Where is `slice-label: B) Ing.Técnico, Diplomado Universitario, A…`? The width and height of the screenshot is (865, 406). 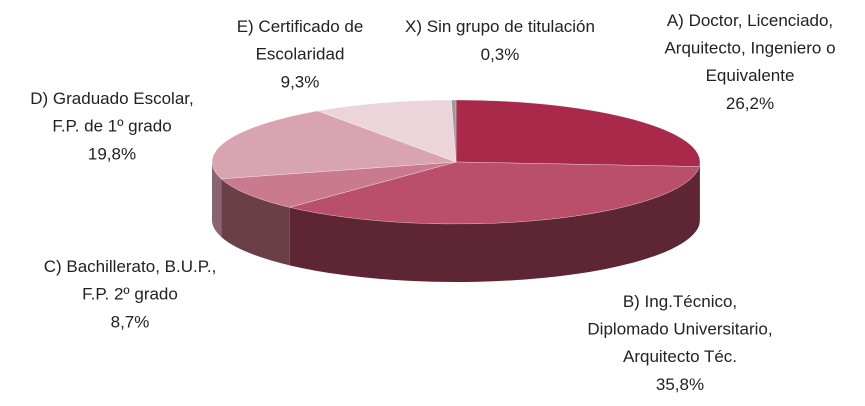 slice-label: B) Ing.Técnico, Diplomado Universitario, A… is located at coordinates (679, 329).